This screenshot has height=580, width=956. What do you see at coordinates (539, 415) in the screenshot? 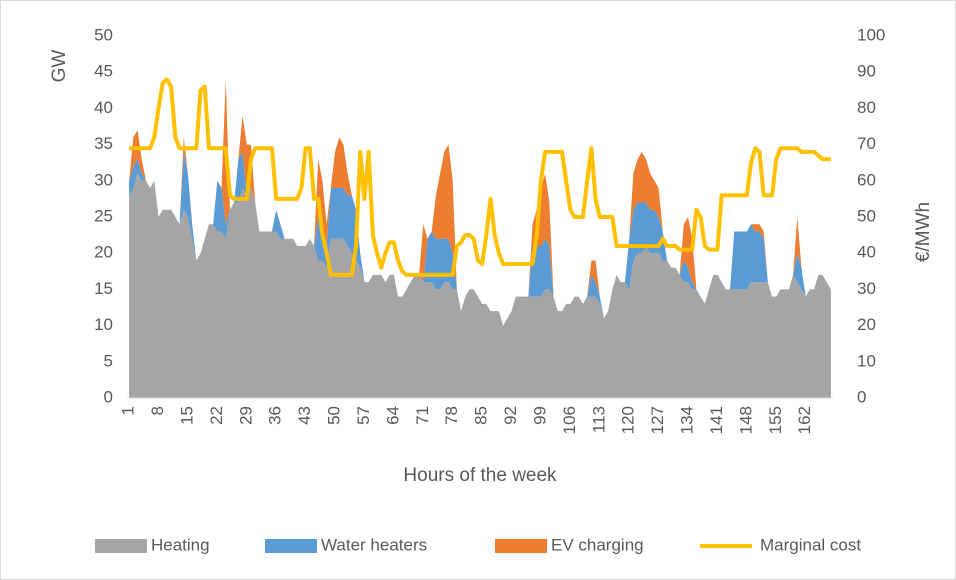
I see `x-tick-label: 99` at bounding box center [539, 415].